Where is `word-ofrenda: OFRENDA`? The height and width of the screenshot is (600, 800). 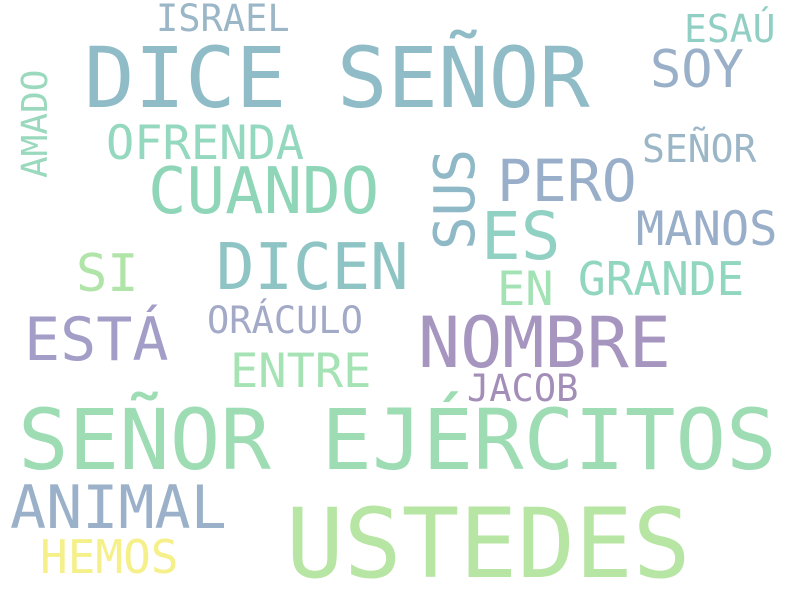 word-ofrenda: OFRENDA is located at coordinates (205, 143).